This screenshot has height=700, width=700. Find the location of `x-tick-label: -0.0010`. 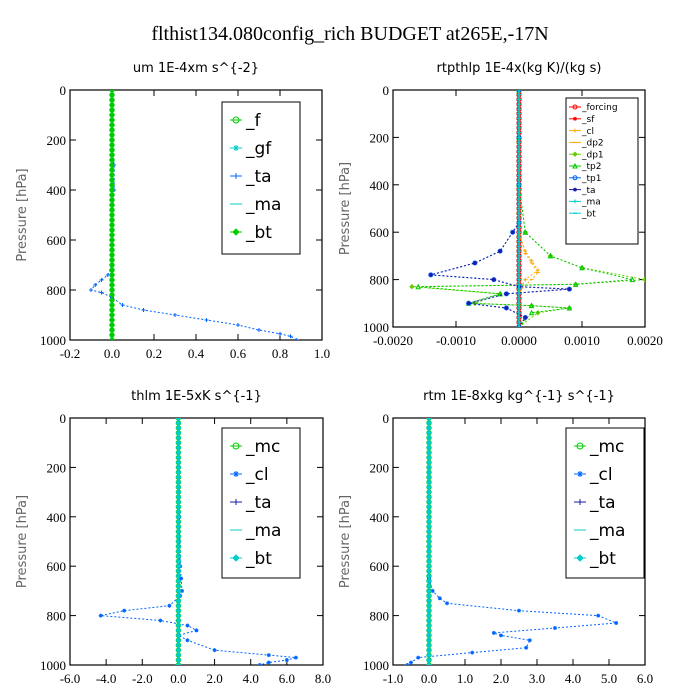

x-tick-label: -0.0010 is located at coordinates (456, 340).